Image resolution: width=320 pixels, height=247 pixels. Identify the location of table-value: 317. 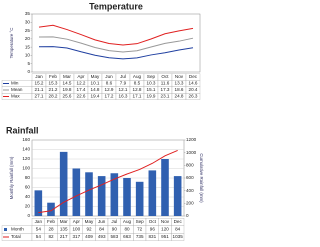
(76, 236).